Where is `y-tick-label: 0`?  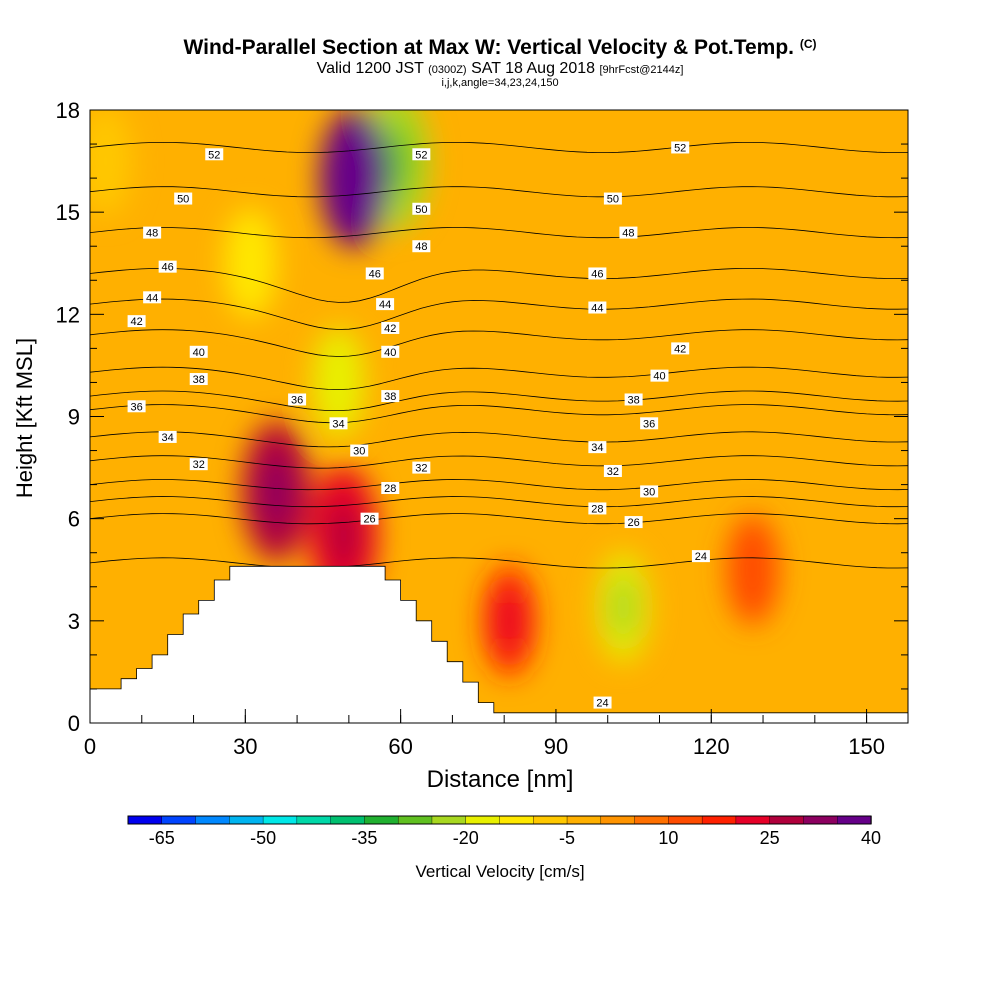
y-tick-label: 0 is located at coordinates (74, 723).